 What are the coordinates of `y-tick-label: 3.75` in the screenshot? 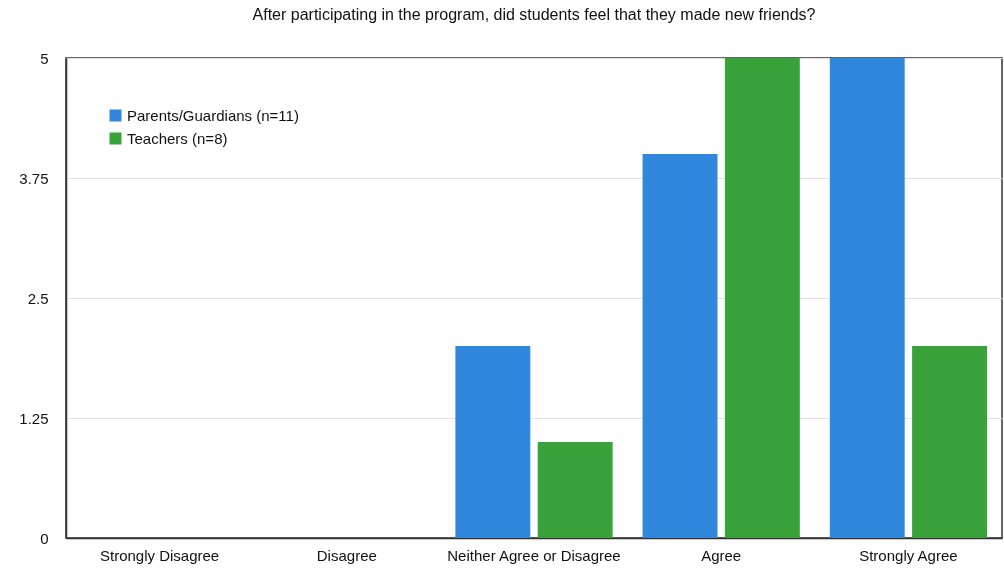 It's located at (34, 178).